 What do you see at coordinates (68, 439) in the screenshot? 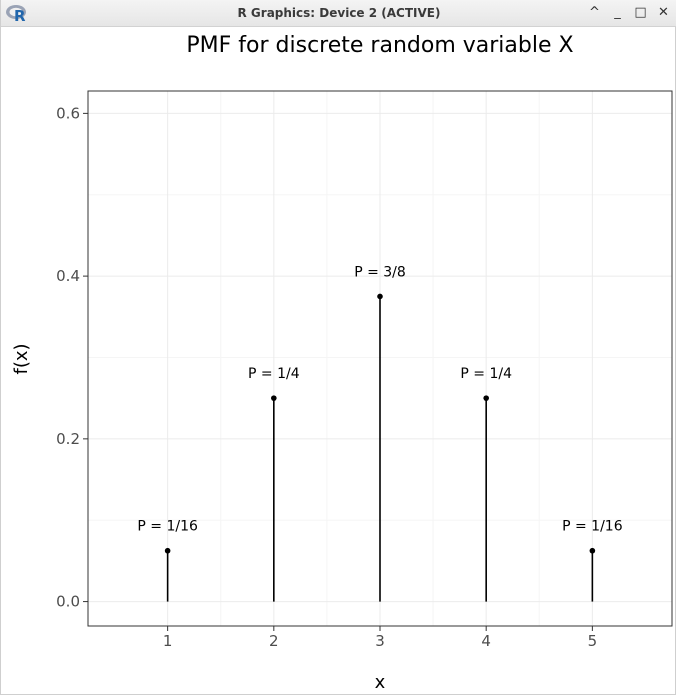
I see `y-tick-label: 0.2` at bounding box center [68, 439].